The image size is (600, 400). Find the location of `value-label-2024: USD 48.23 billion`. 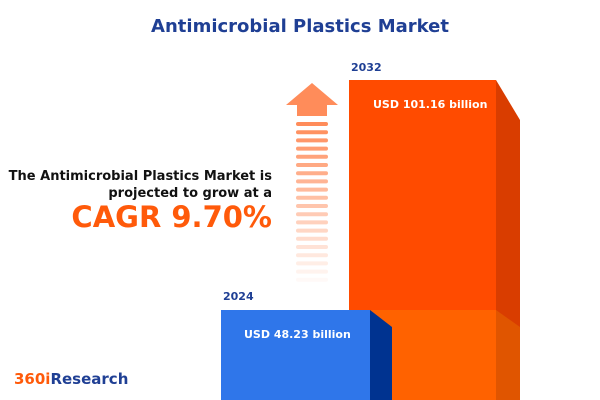

value-label-2024: USD 48.23 billion is located at coordinates (297, 334).